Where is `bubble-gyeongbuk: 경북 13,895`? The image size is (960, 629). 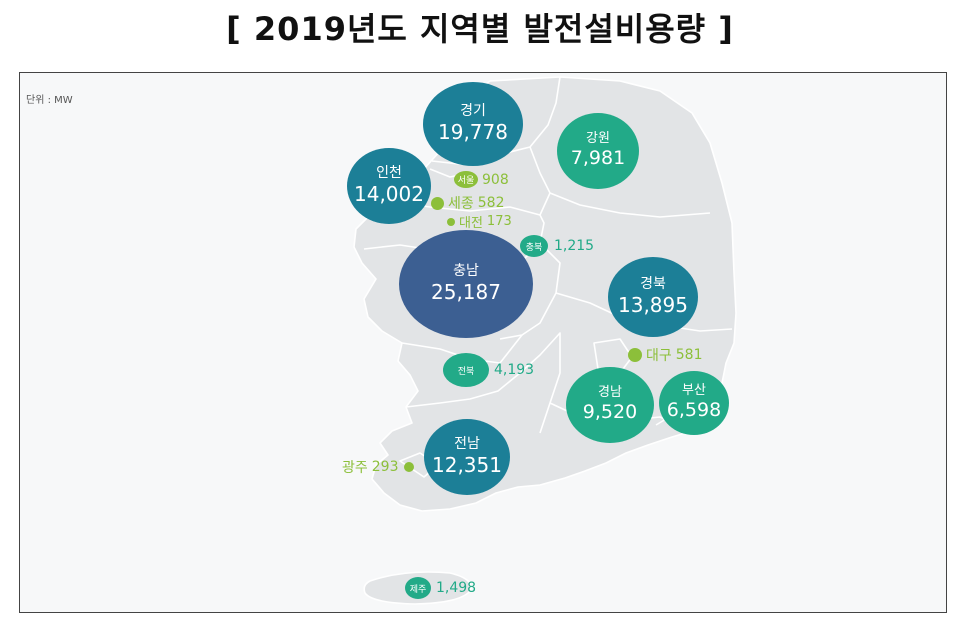 bubble-gyeongbuk: 경북 13,895 is located at coordinates (653, 297).